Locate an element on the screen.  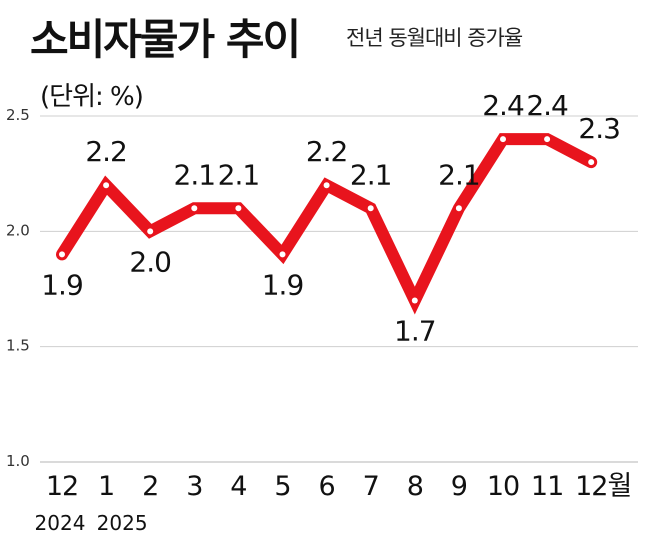
x-tick-label: 8 is located at coordinates (415, 486).